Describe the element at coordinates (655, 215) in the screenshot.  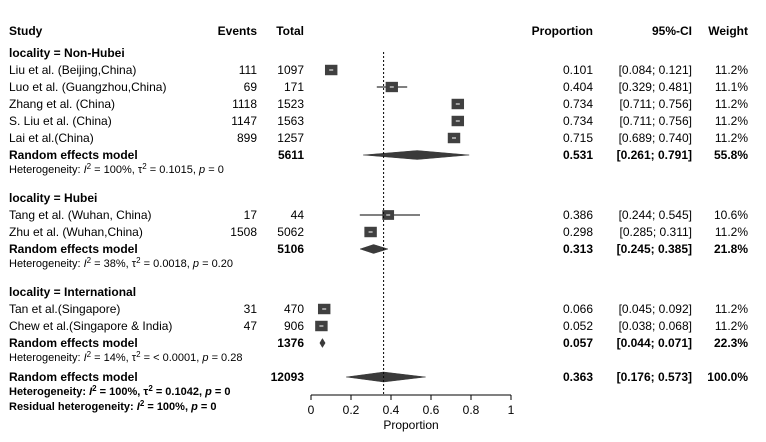
I see `study-ci: [0.244; 0.545]` at that location.